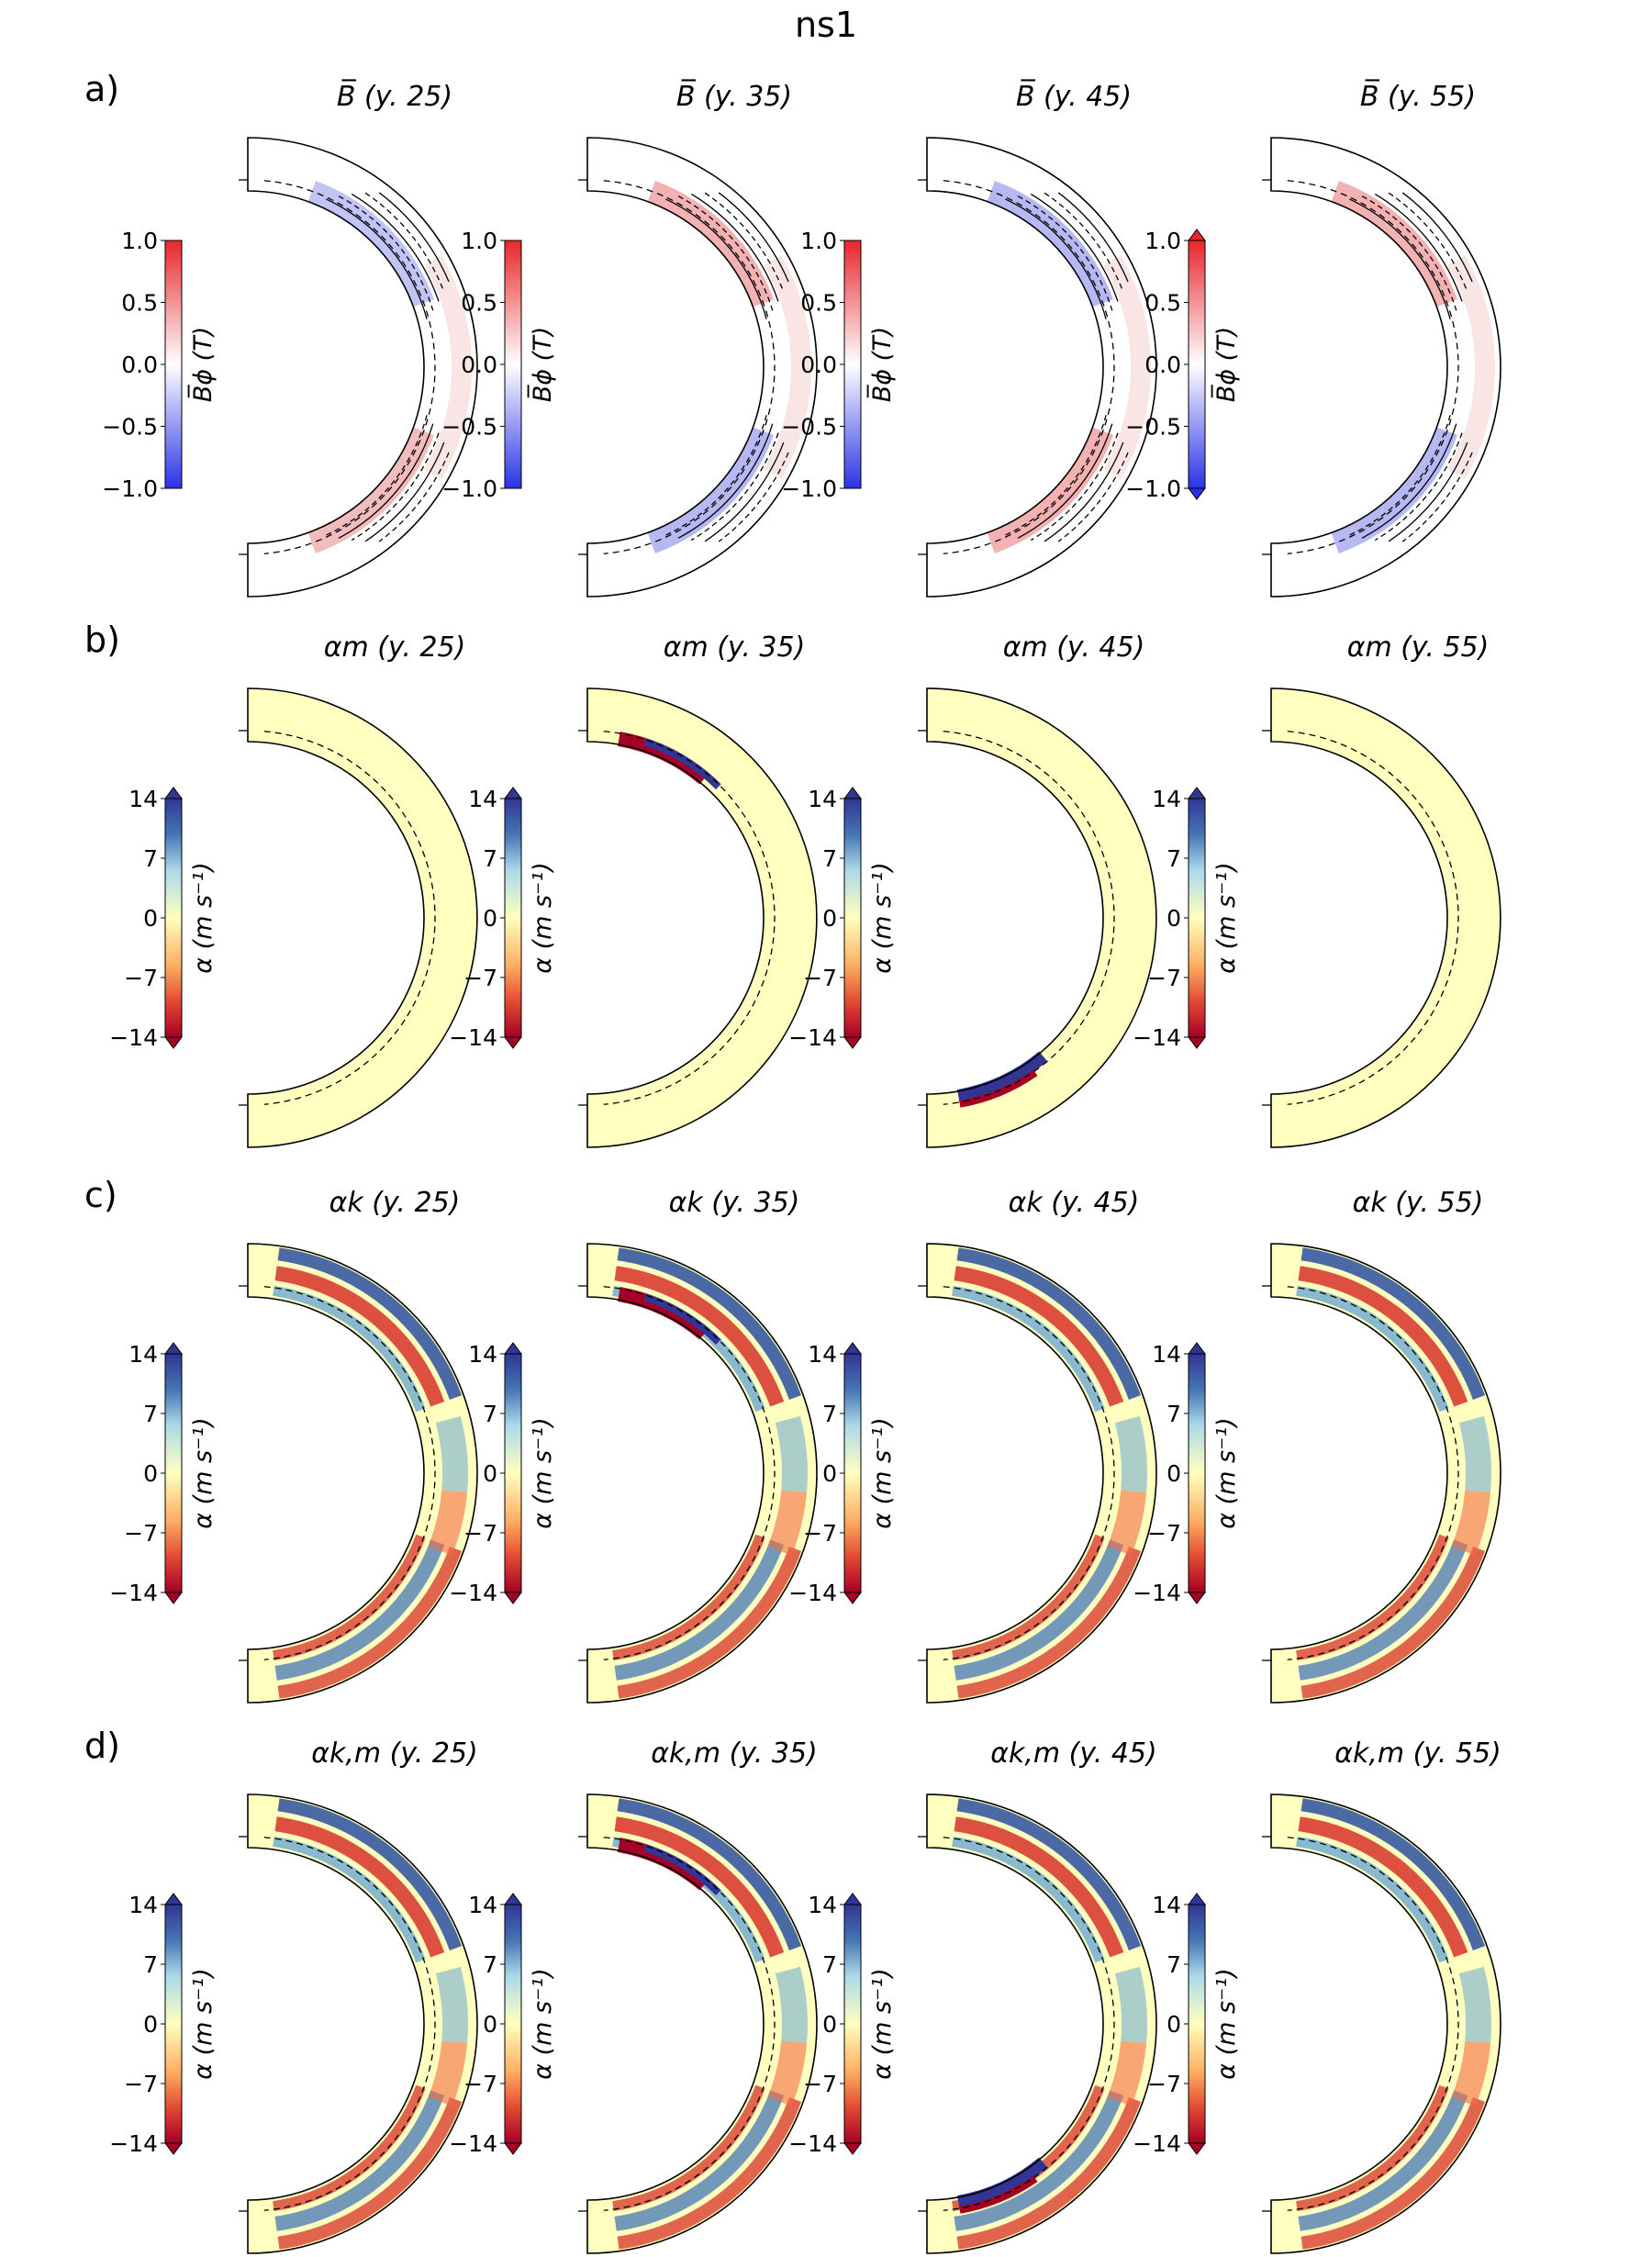 The image size is (1652, 2257). Describe the element at coordinates (734, 1753) in the screenshot. I see `panel-title: αk,m (y. 35)` at that location.